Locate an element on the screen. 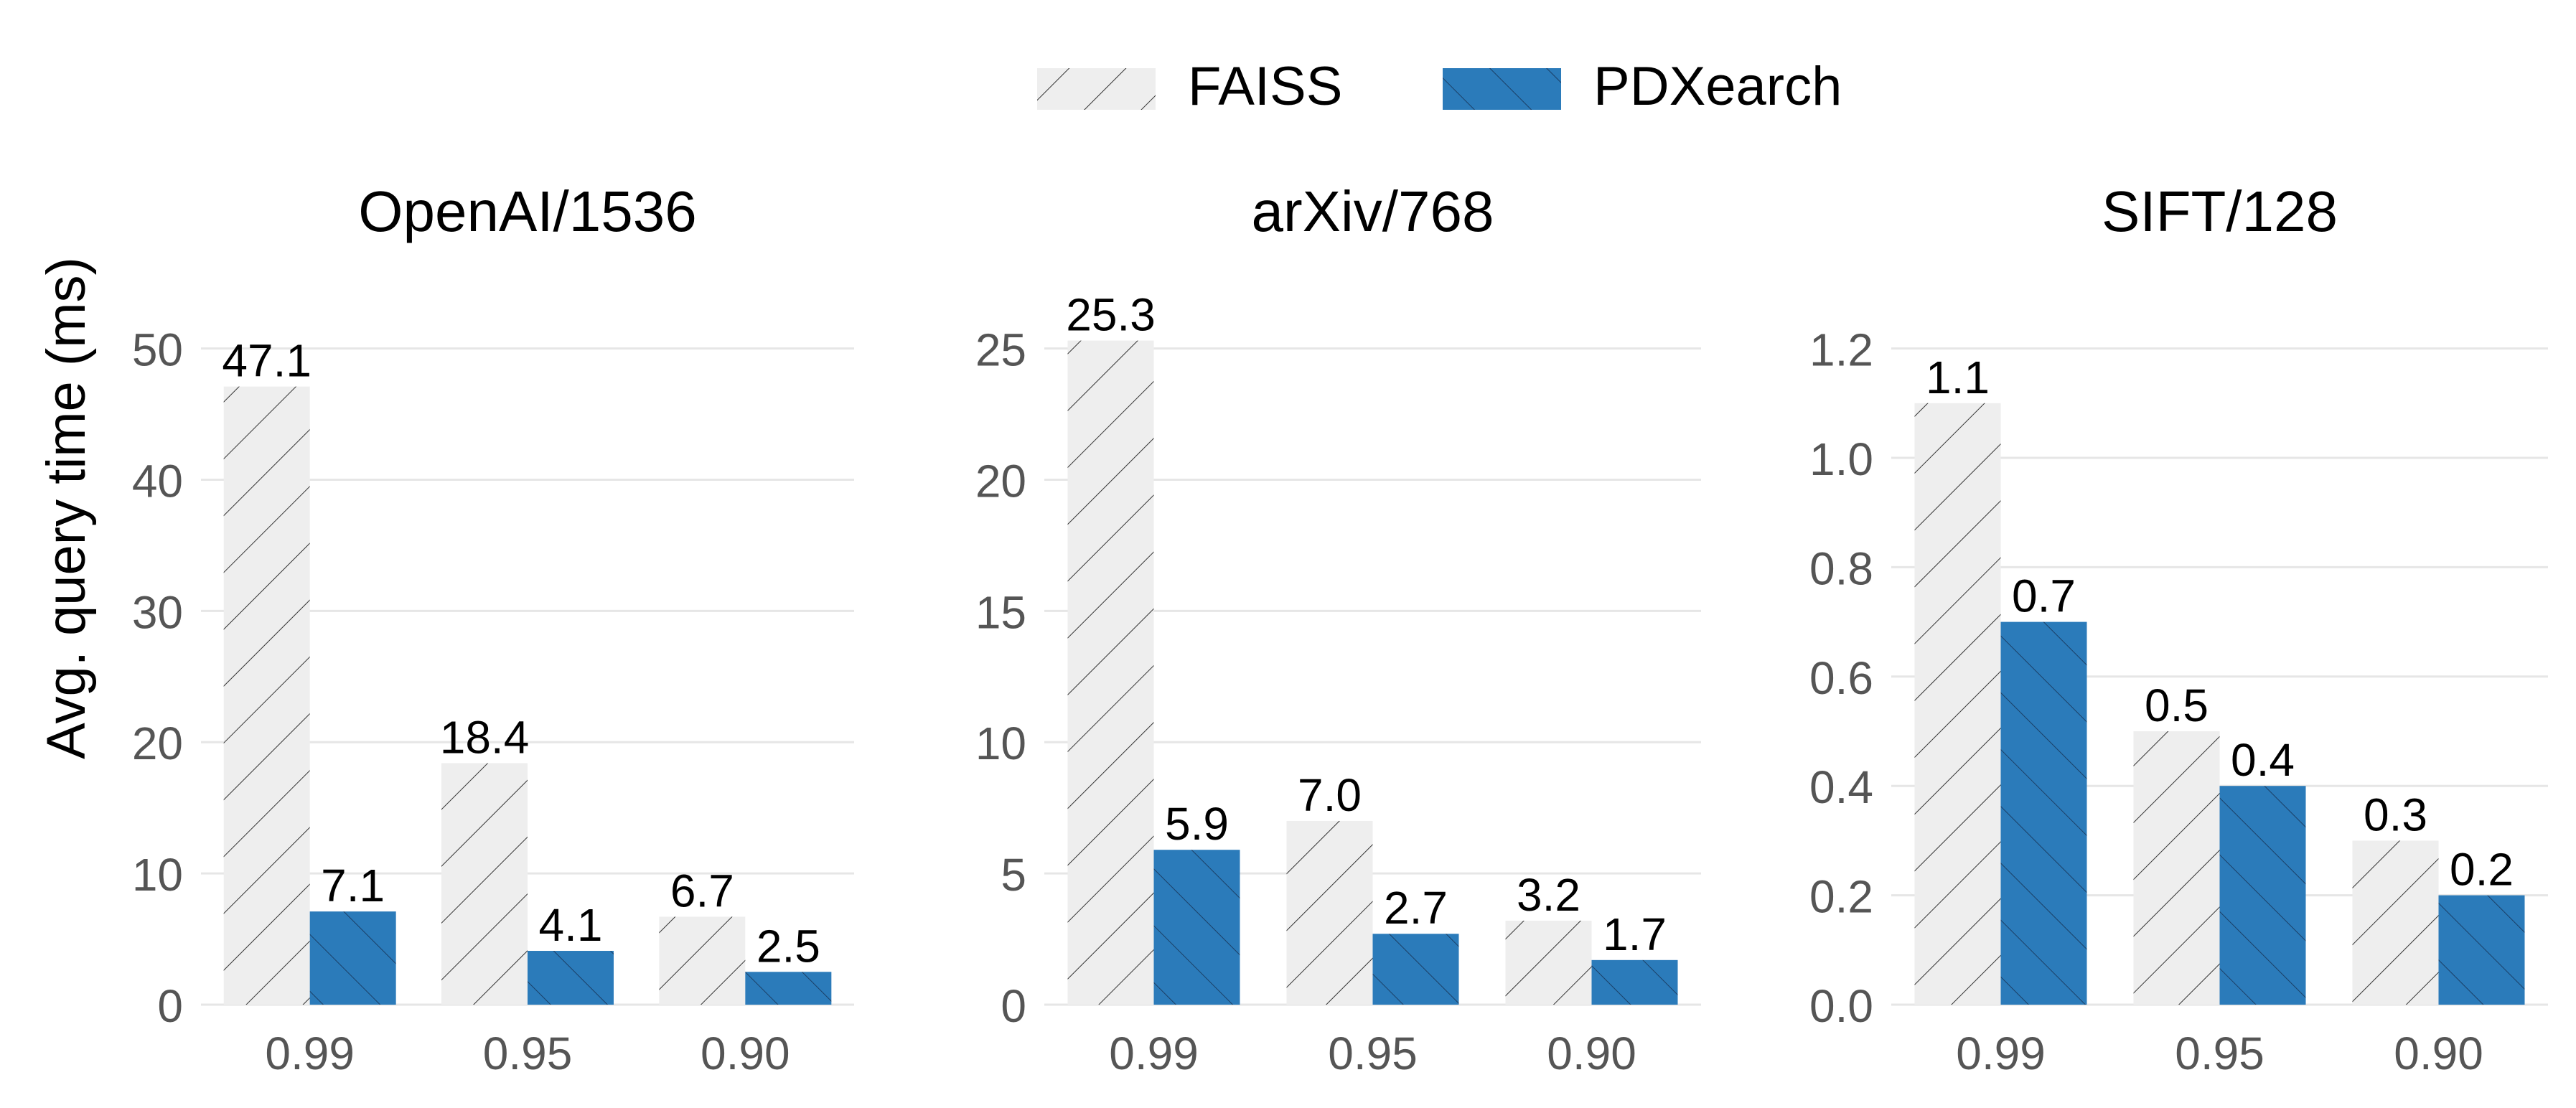 The width and height of the screenshot is (2576, 1108). y-tick-label: 1.0 is located at coordinates (1841, 459).